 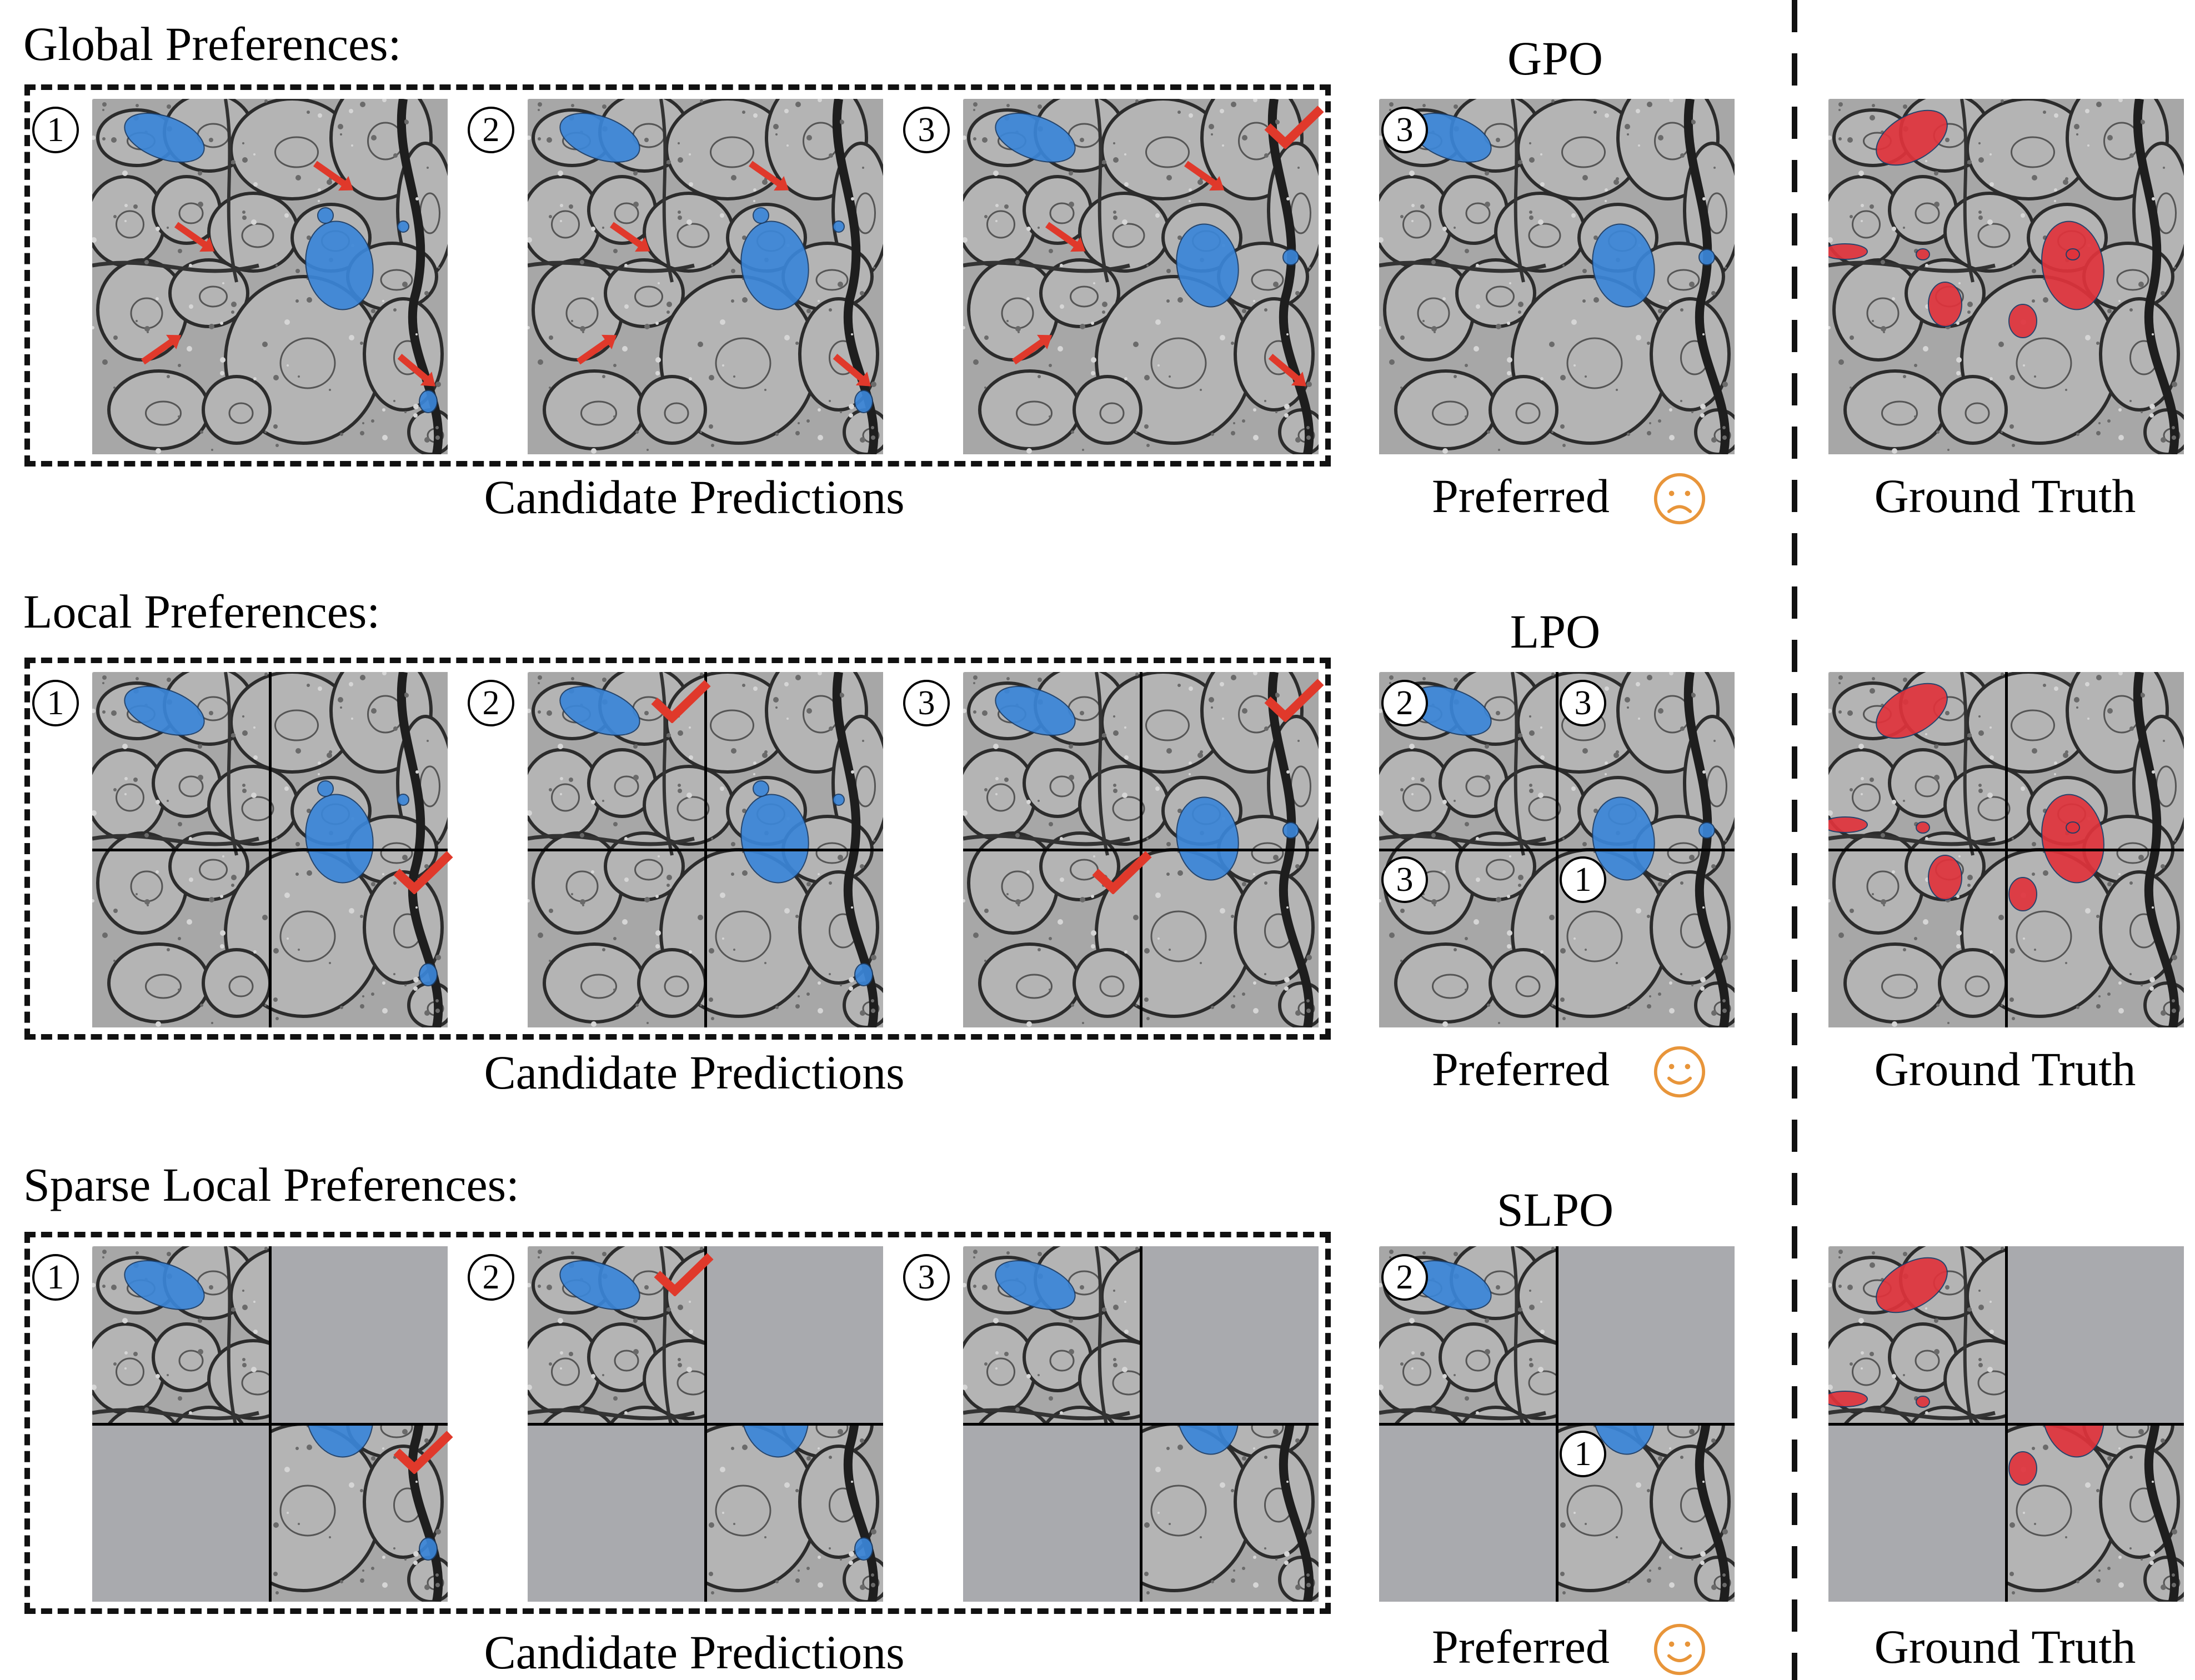 What do you see at coordinates (1521, 1069) in the screenshot?
I see `preferred-caption-lpo: Preferred` at bounding box center [1521, 1069].